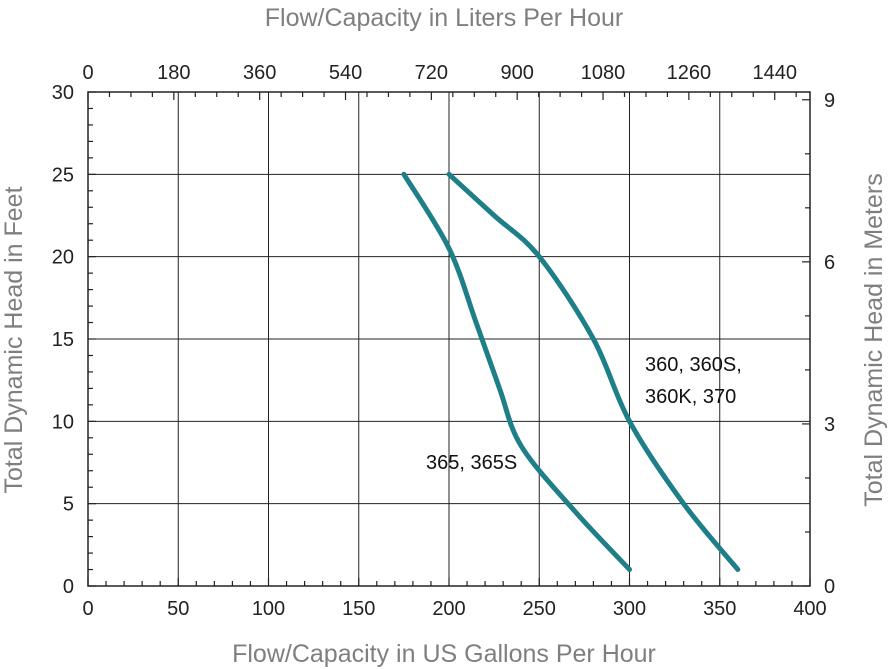 The height and width of the screenshot is (669, 888). Describe the element at coordinates (345, 73) in the screenshot. I see `top-x-tick-label: 540` at that location.